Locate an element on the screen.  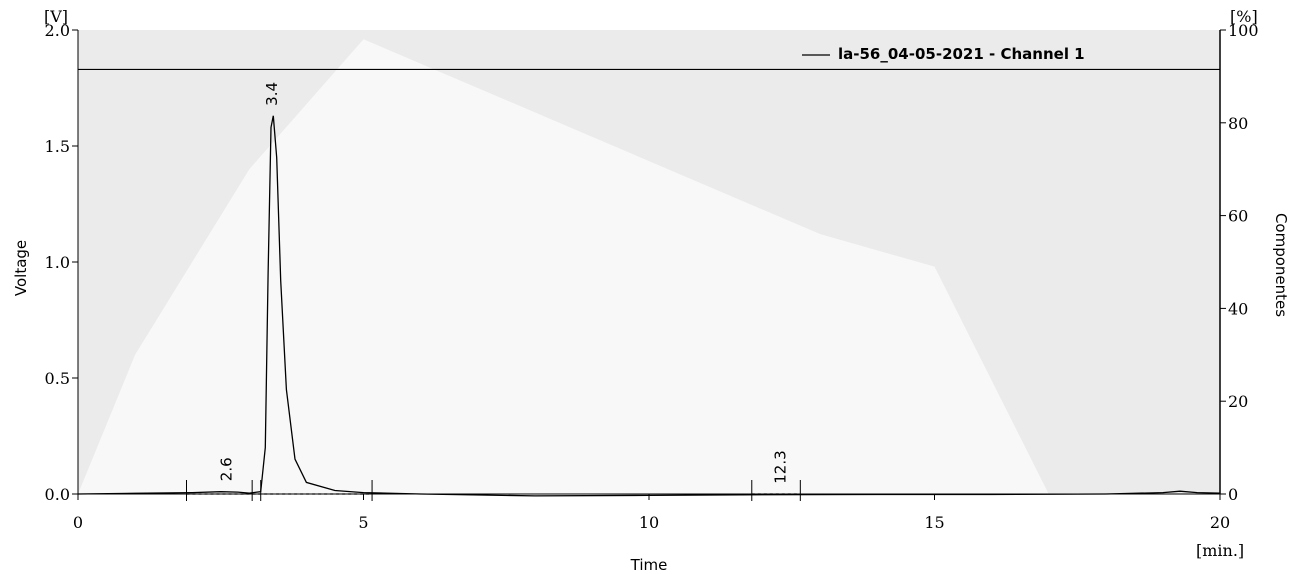
x-ticks: 0 5 10 15 20 is located at coordinates (651, 513).